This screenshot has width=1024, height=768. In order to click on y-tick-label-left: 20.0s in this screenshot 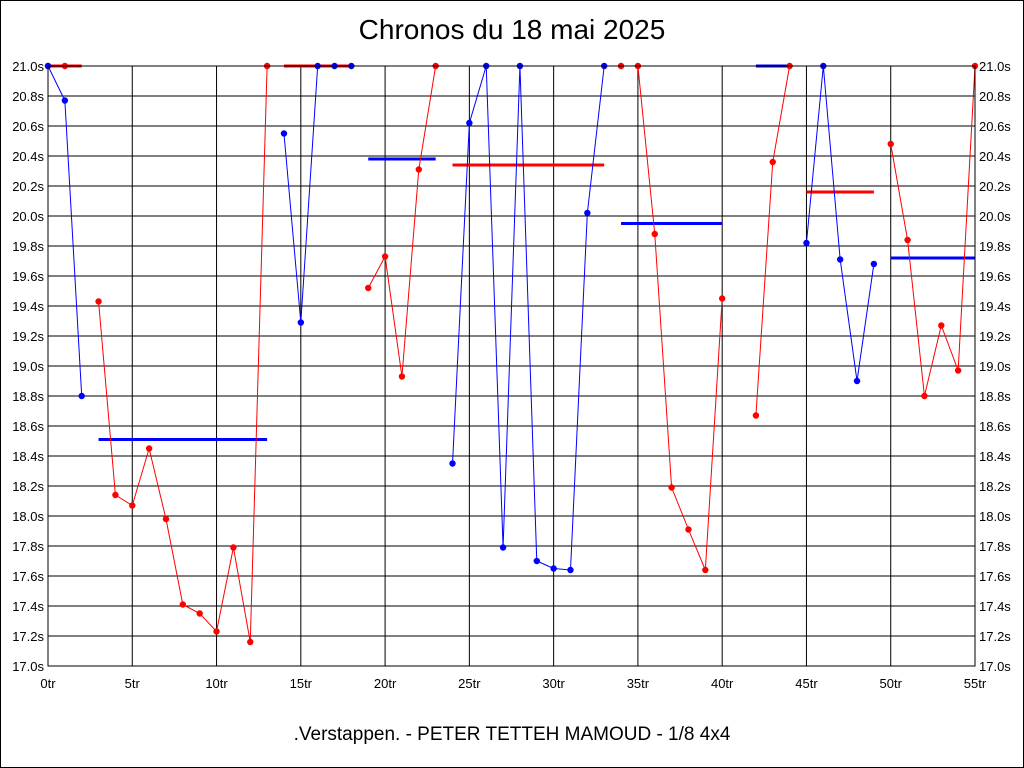, I will do `click(28, 216)`.